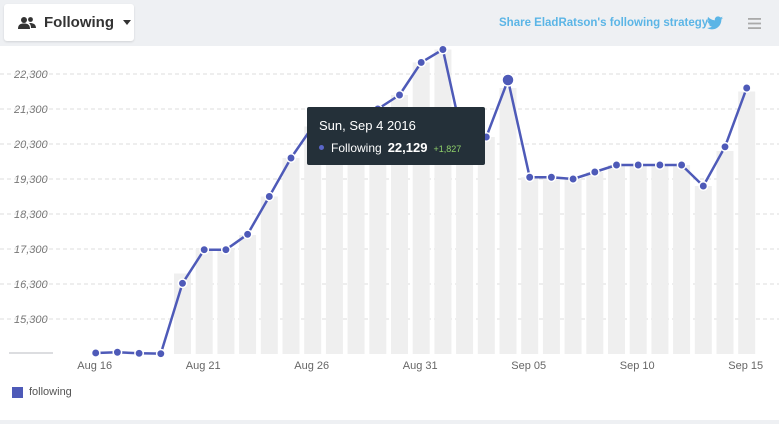 The image size is (779, 424). Describe the element at coordinates (31, 75) in the screenshot. I see `y-tick-label: 22,300` at that location.